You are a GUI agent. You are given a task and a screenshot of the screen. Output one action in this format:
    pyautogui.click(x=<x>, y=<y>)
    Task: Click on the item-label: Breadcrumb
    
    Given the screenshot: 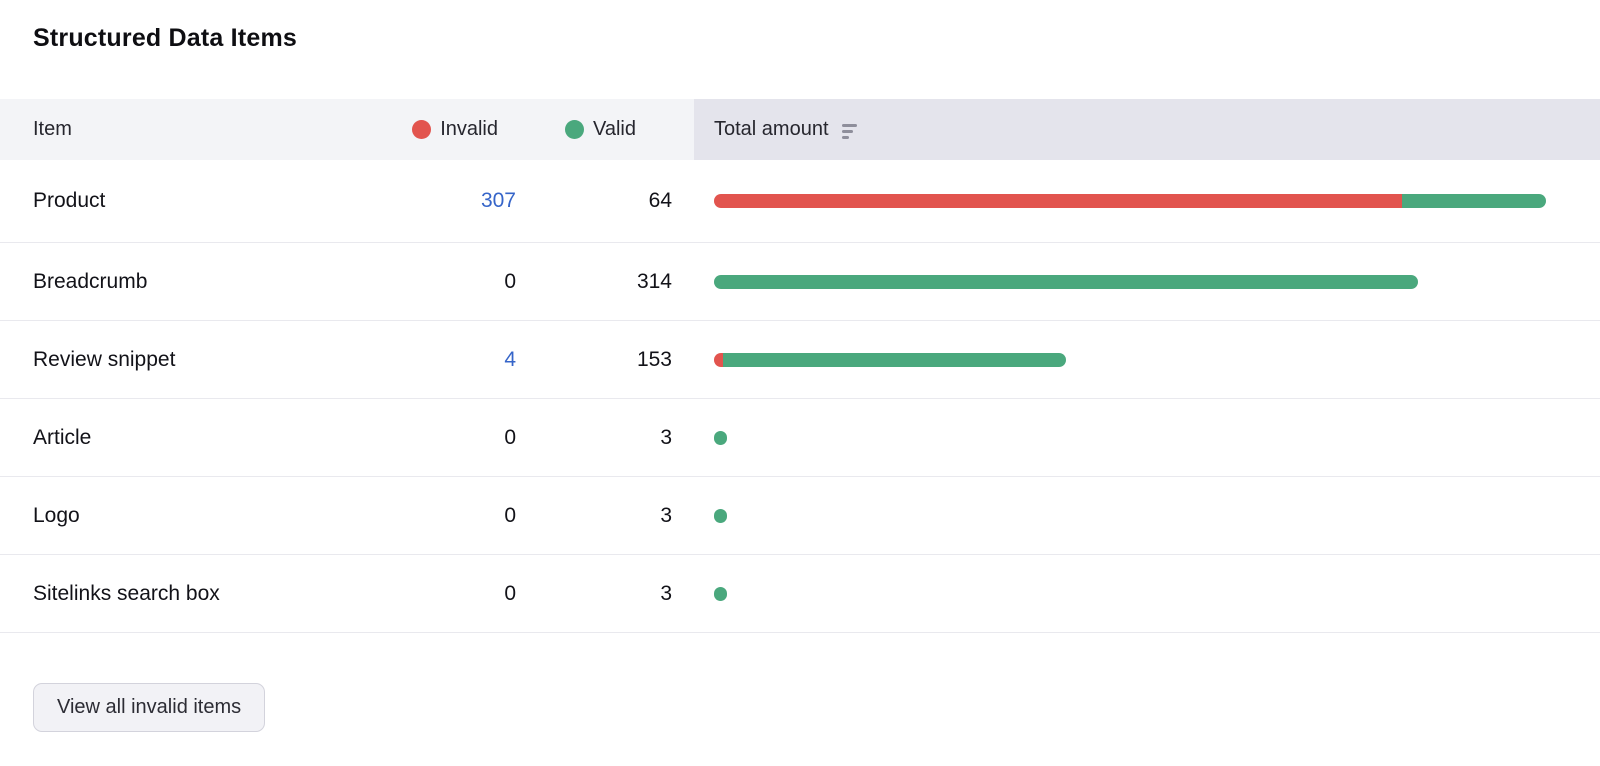 What is the action you would take?
    pyautogui.click(x=90, y=281)
    